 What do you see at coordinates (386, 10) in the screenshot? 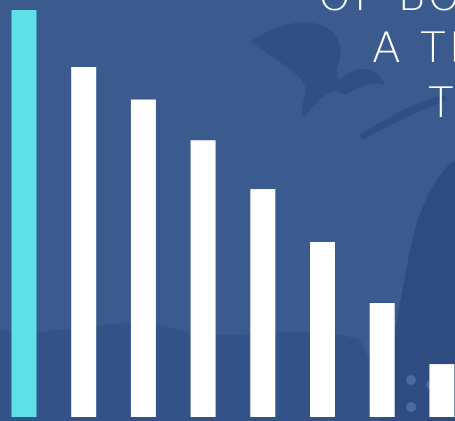
I see `headline-line: OF BOO` at bounding box center [386, 10].